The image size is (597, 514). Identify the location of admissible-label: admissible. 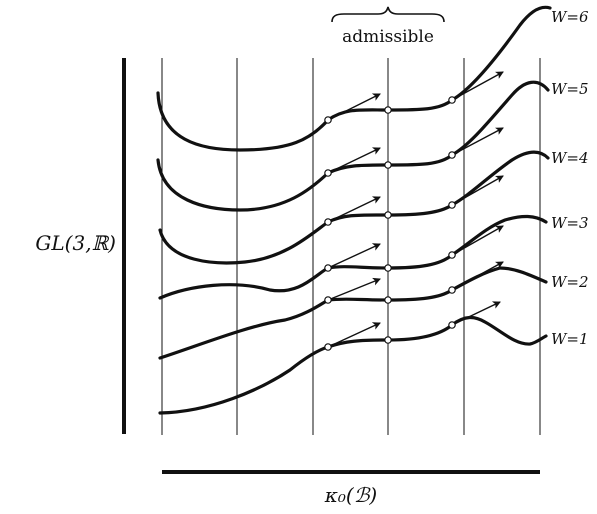
(388, 37).